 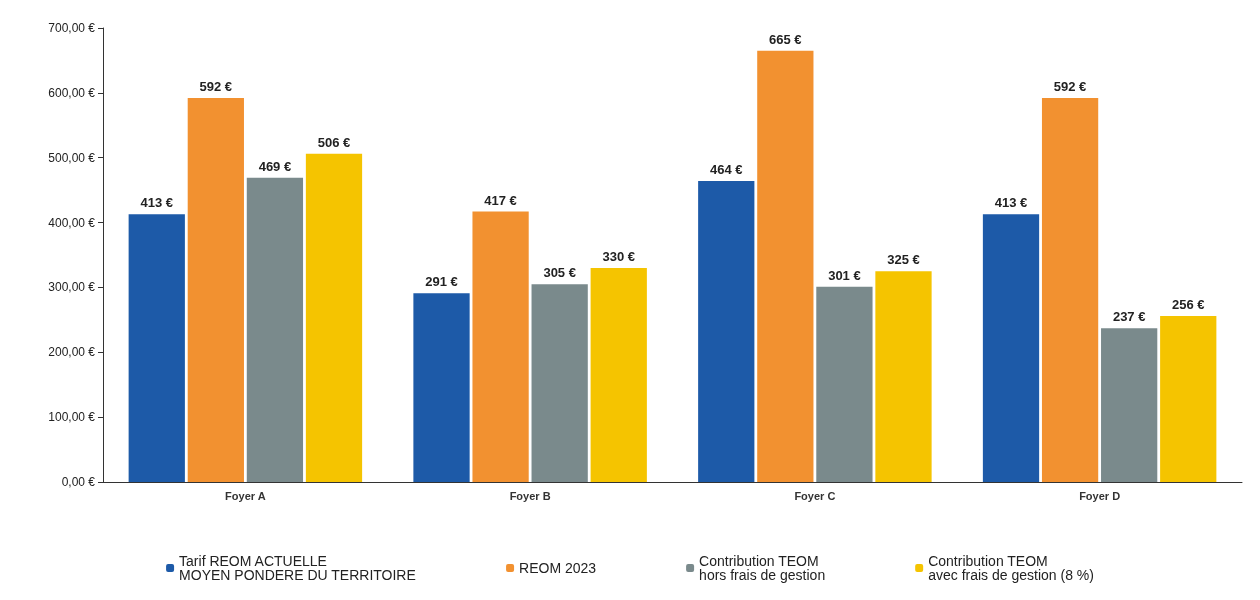 I want to click on y-tick-label: 500,00 €, so click(x=72, y=157).